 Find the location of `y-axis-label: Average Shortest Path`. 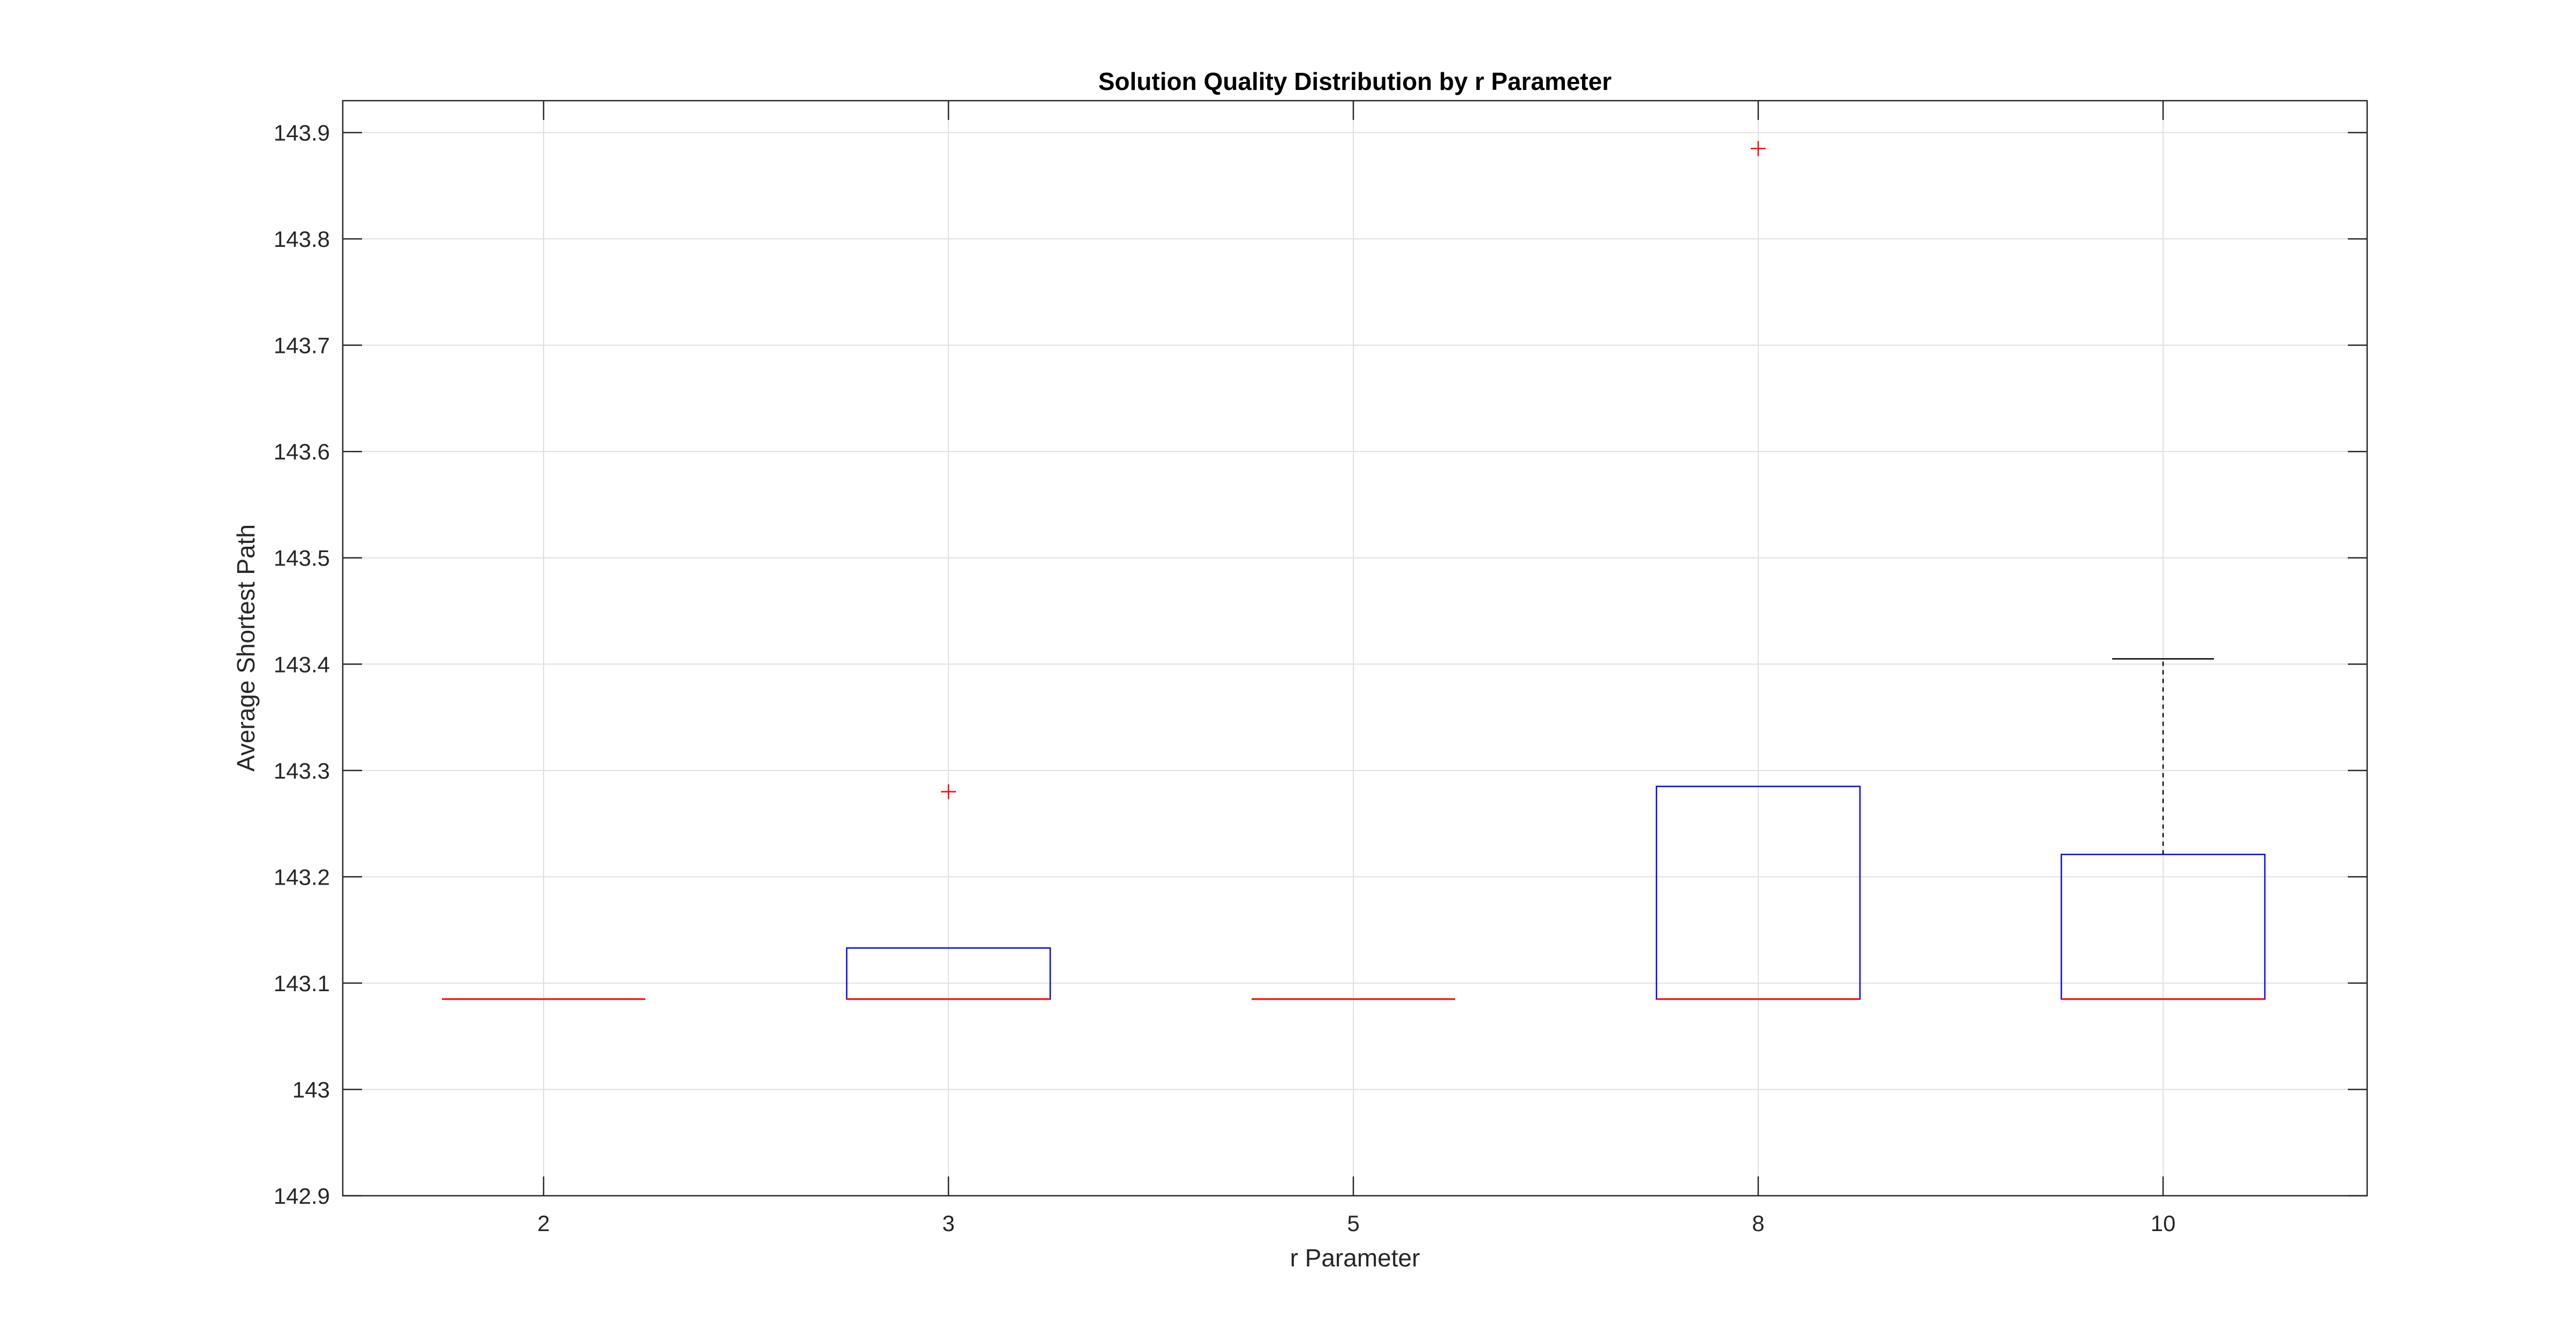

y-axis-label: Average Shortest Path is located at coordinates (246, 648).